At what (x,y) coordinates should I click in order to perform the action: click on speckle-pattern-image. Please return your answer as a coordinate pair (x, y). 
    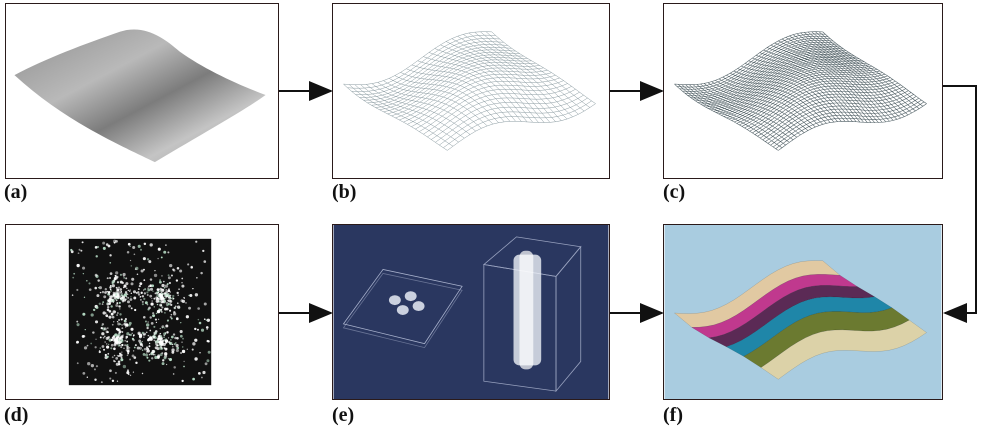
    Looking at the image, I should click on (140, 312).